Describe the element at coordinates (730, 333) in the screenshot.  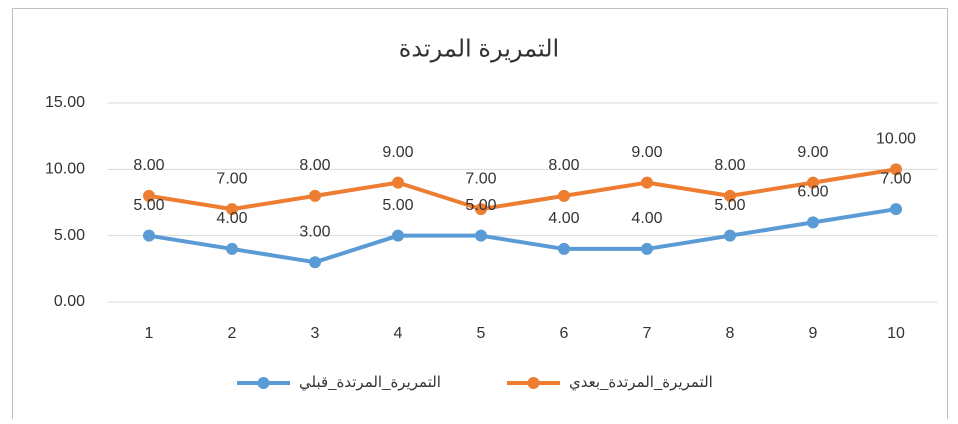
I see `x-tick-label: 8` at that location.